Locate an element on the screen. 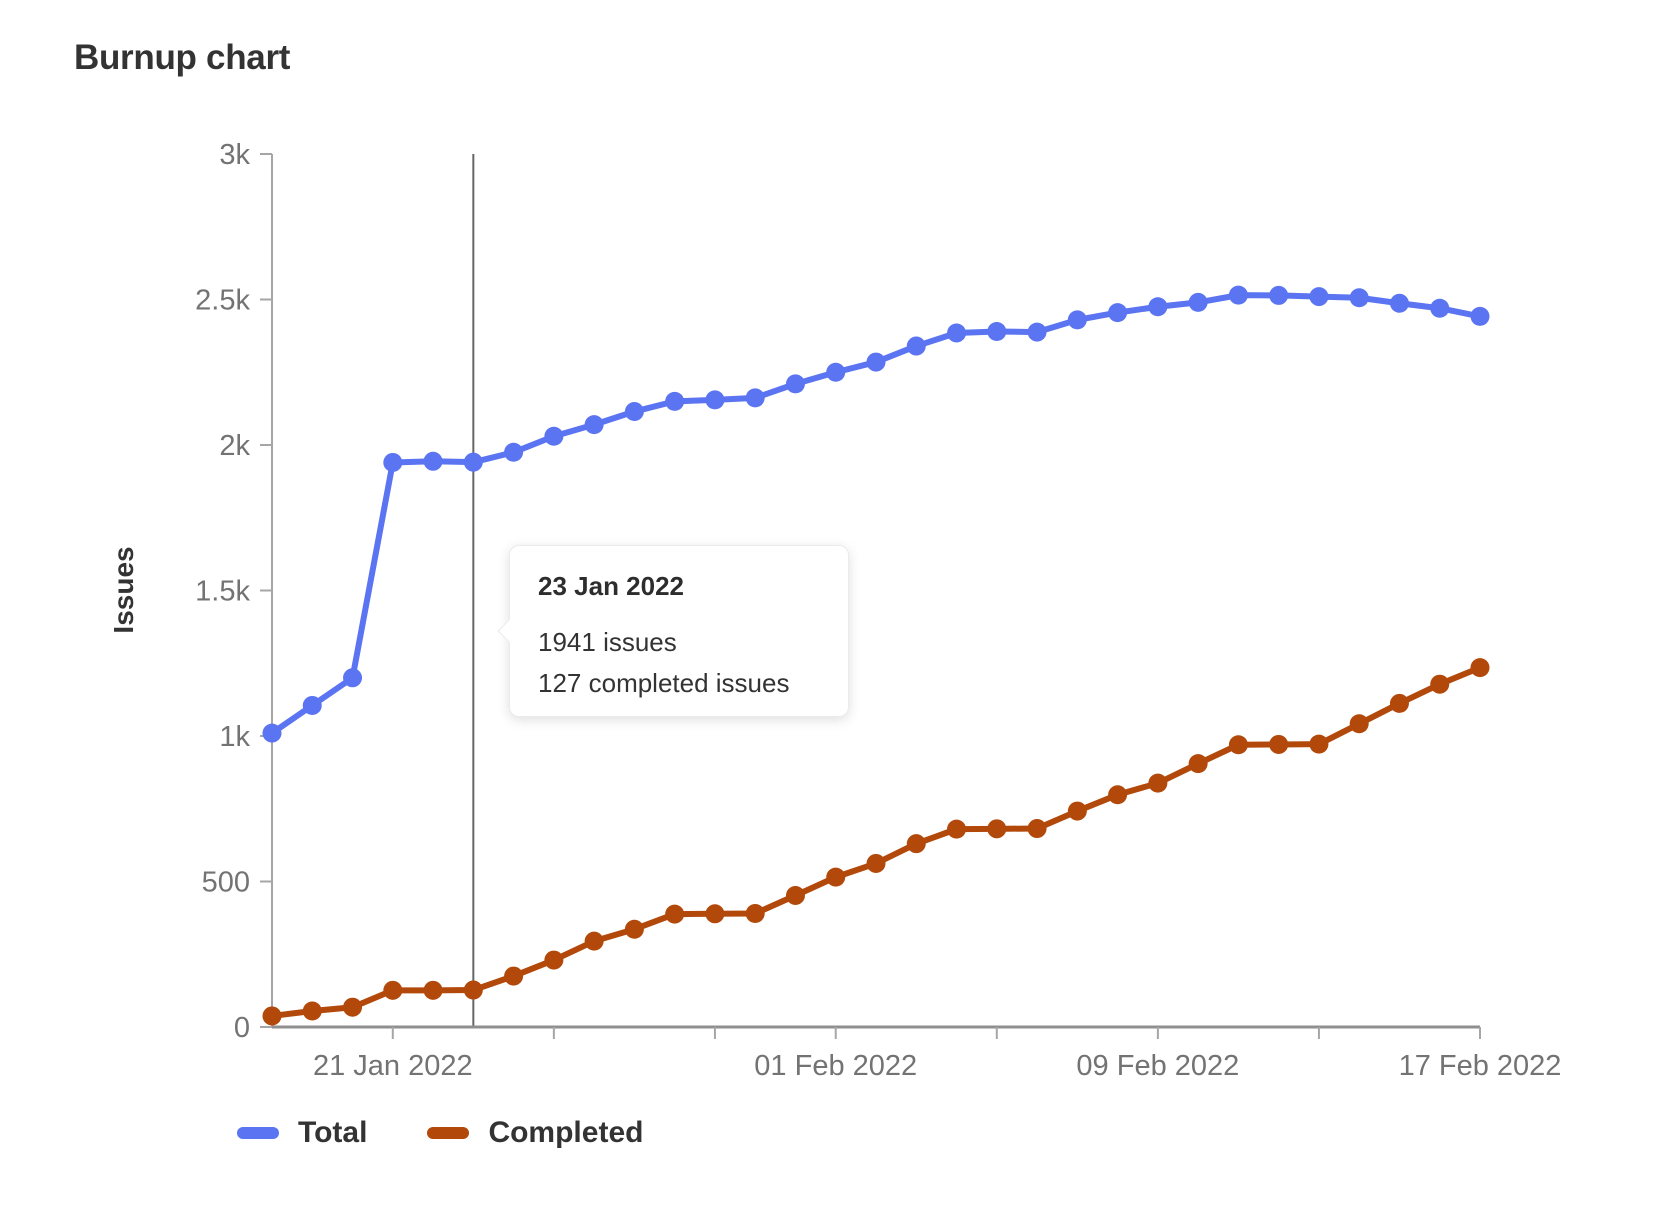 Image resolution: width=1680 pixels, height=1218 pixels. tooltip-total-issues: 1941 issues is located at coordinates (607, 642).